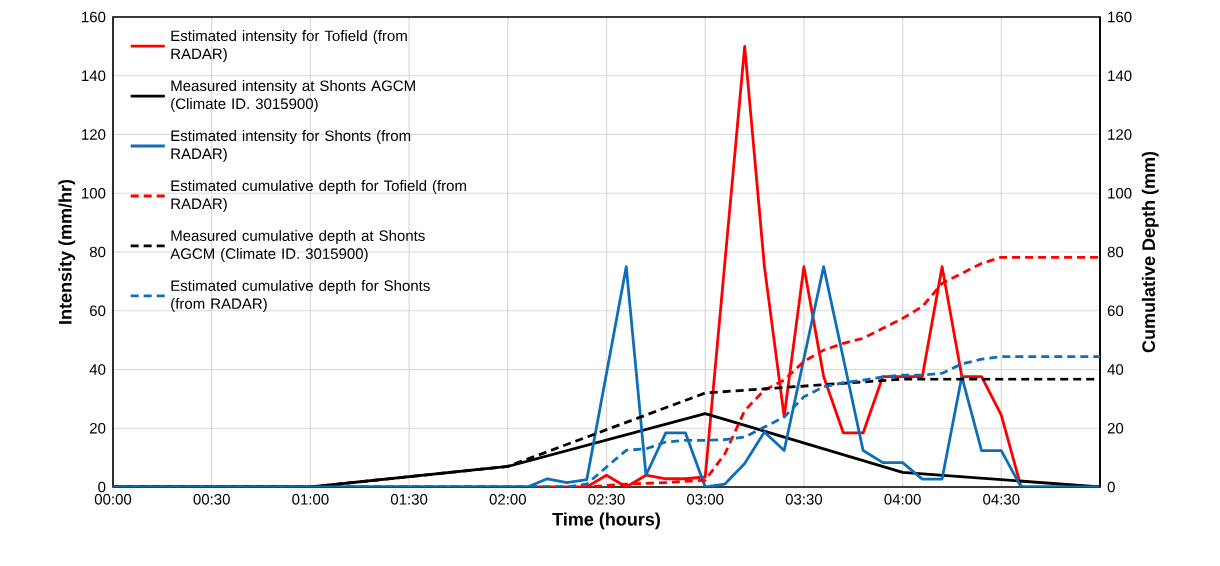  What do you see at coordinates (94, 134) in the screenshot?
I see `y-tick-label: 120` at bounding box center [94, 134].